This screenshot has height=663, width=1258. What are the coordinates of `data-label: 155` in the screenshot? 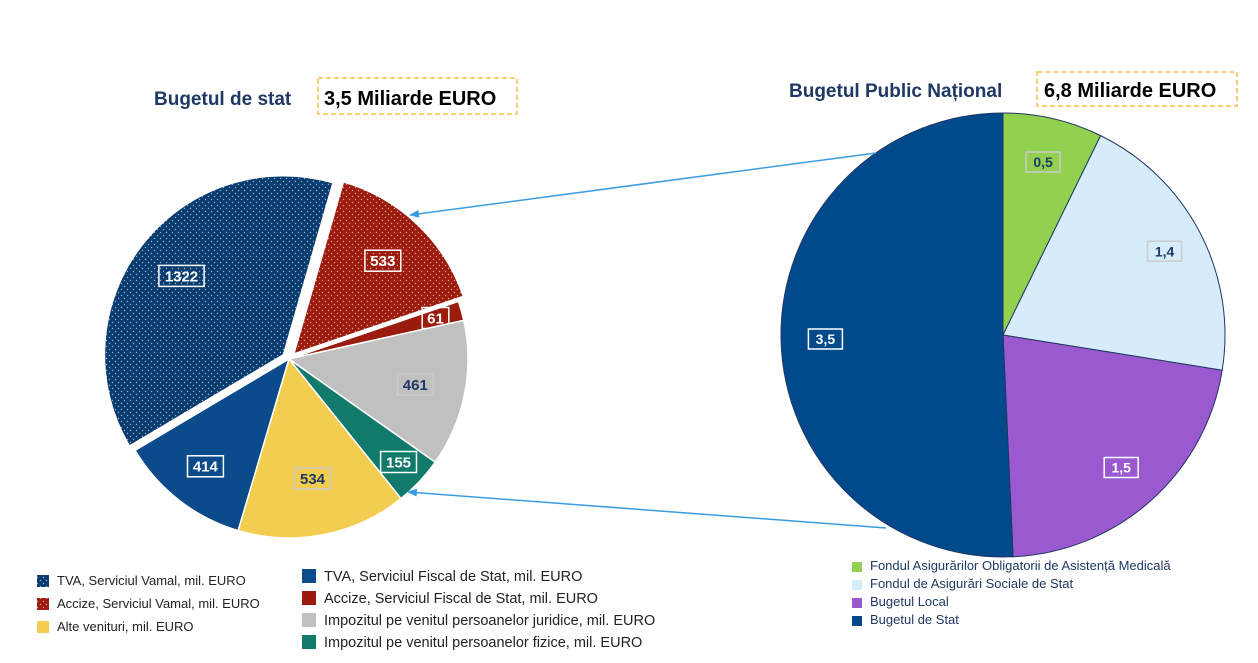 It's located at (398, 462).